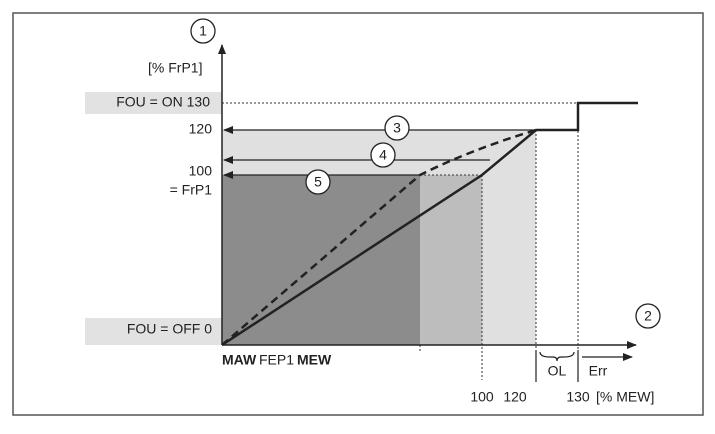  What do you see at coordinates (515, 397) in the screenshot?
I see `x-label: 120` at bounding box center [515, 397].